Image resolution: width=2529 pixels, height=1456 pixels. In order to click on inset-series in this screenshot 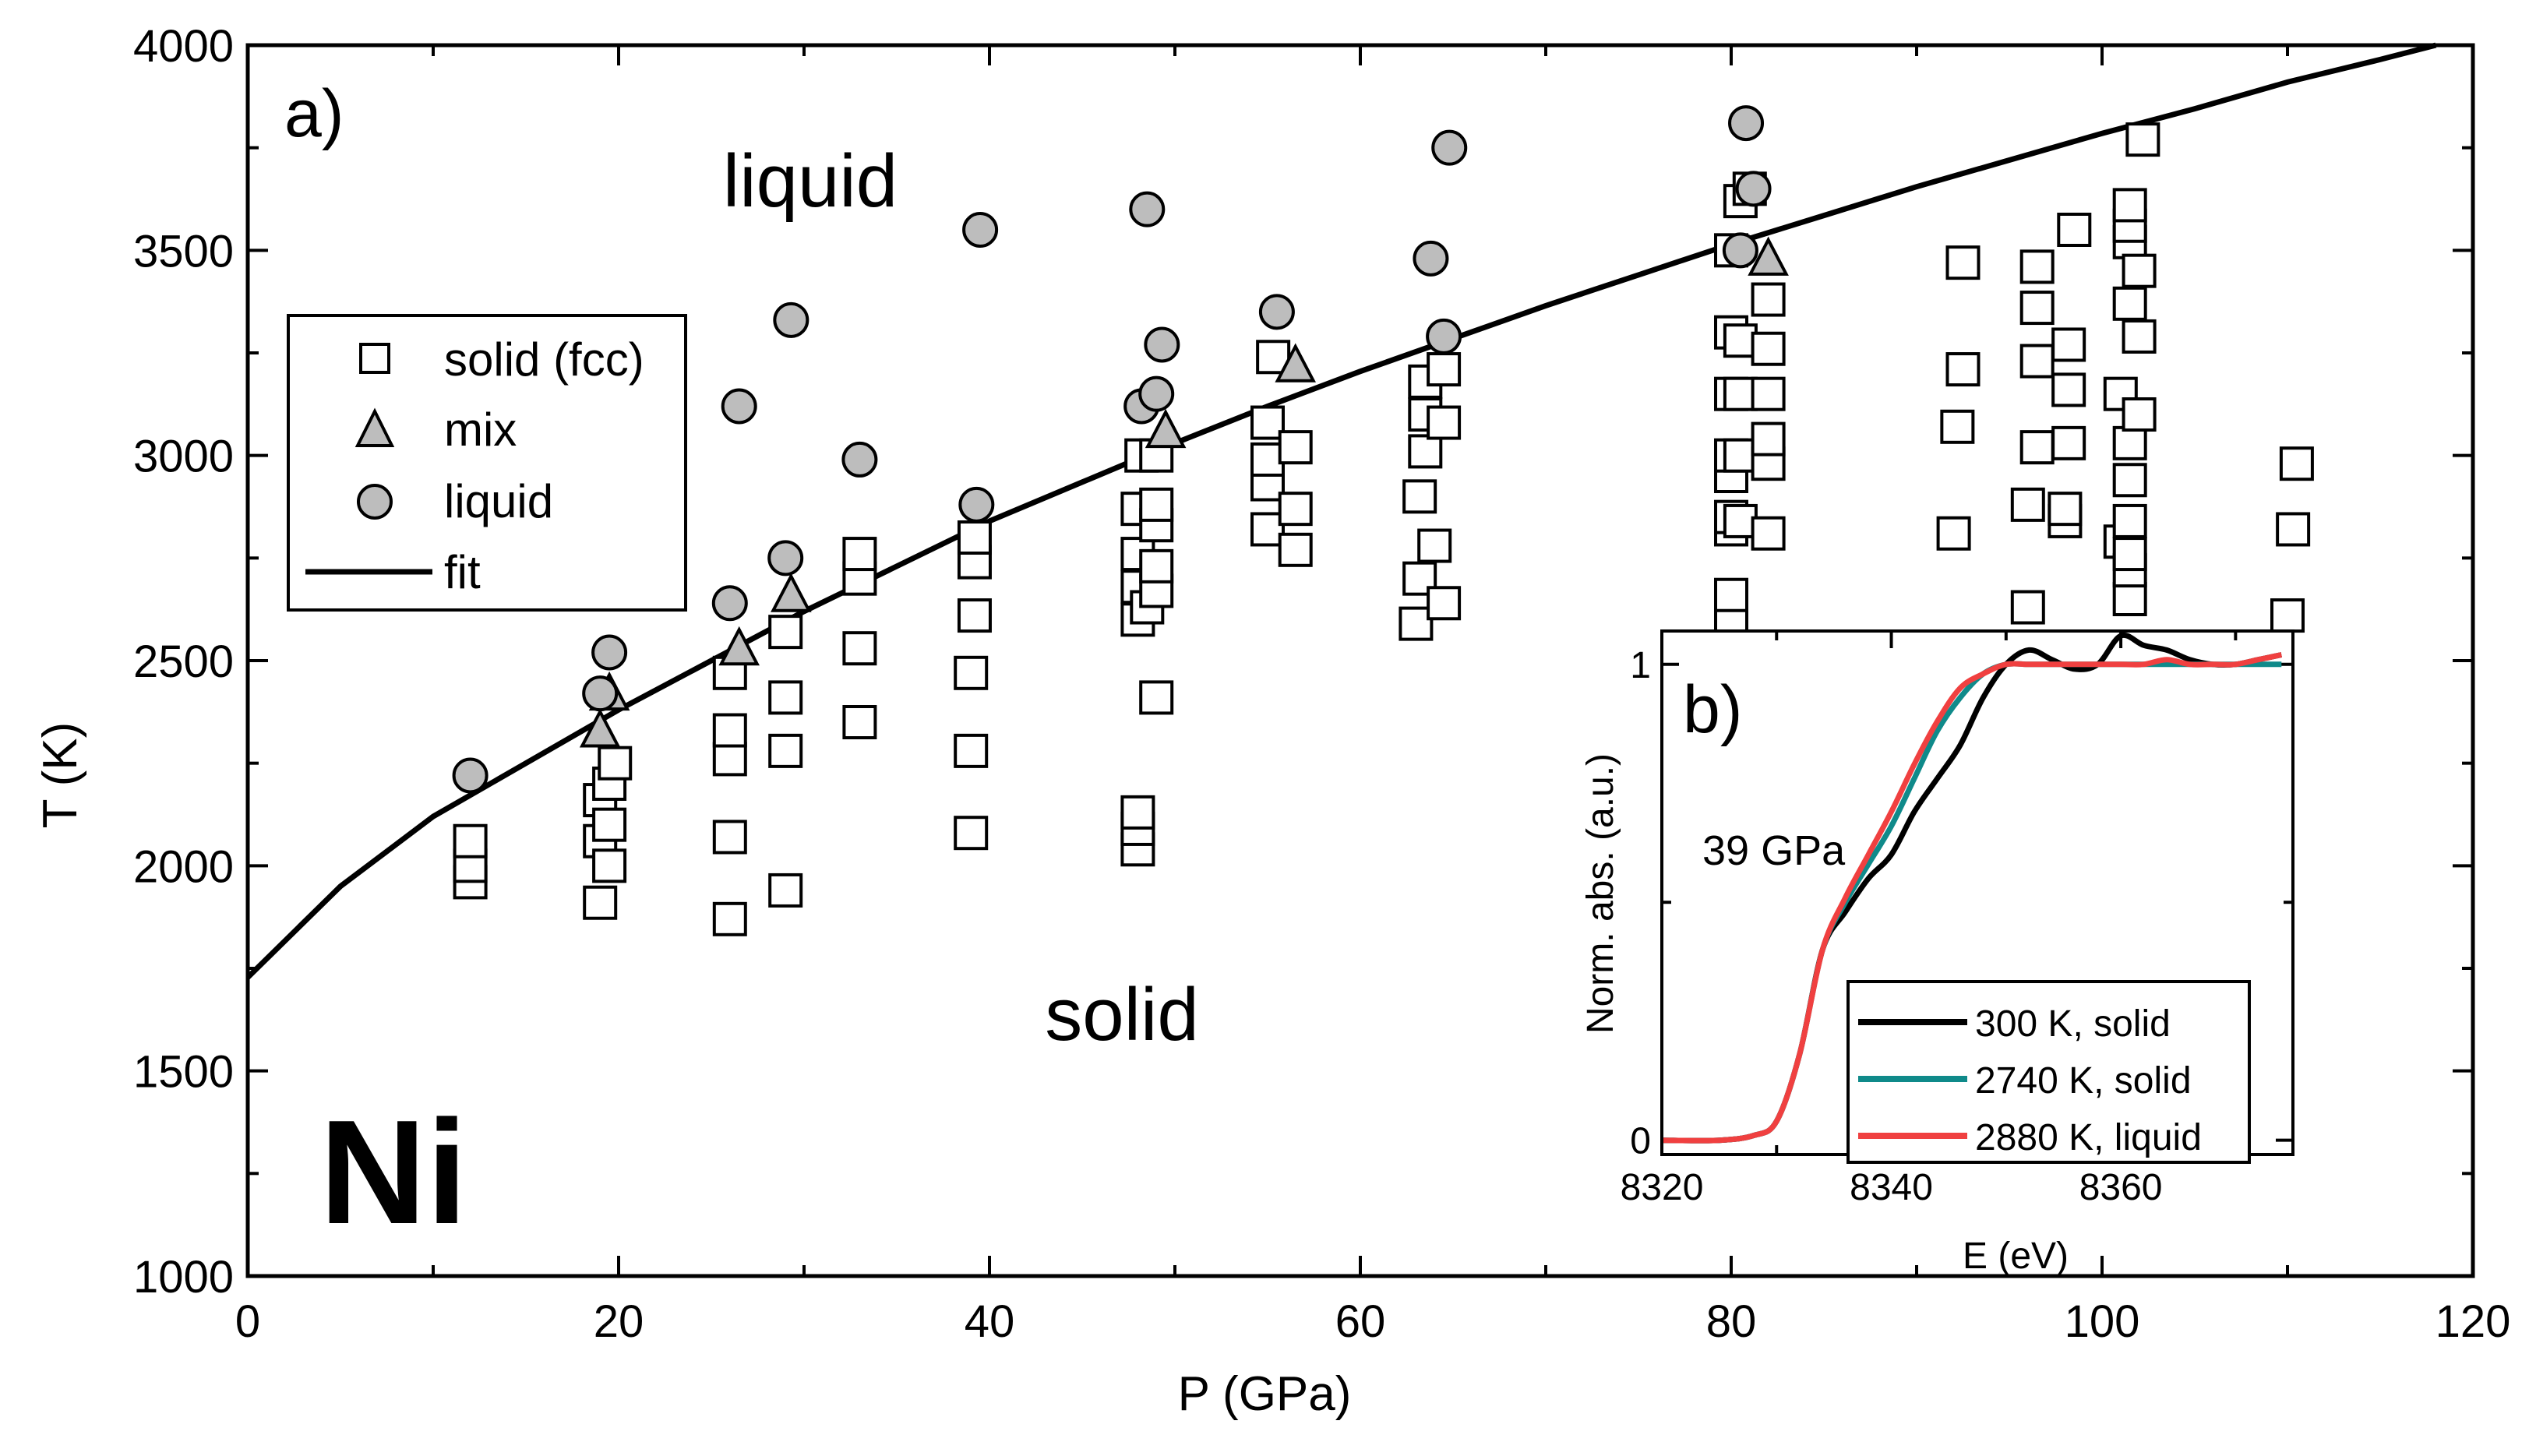, I will do `click(1972, 888)`.